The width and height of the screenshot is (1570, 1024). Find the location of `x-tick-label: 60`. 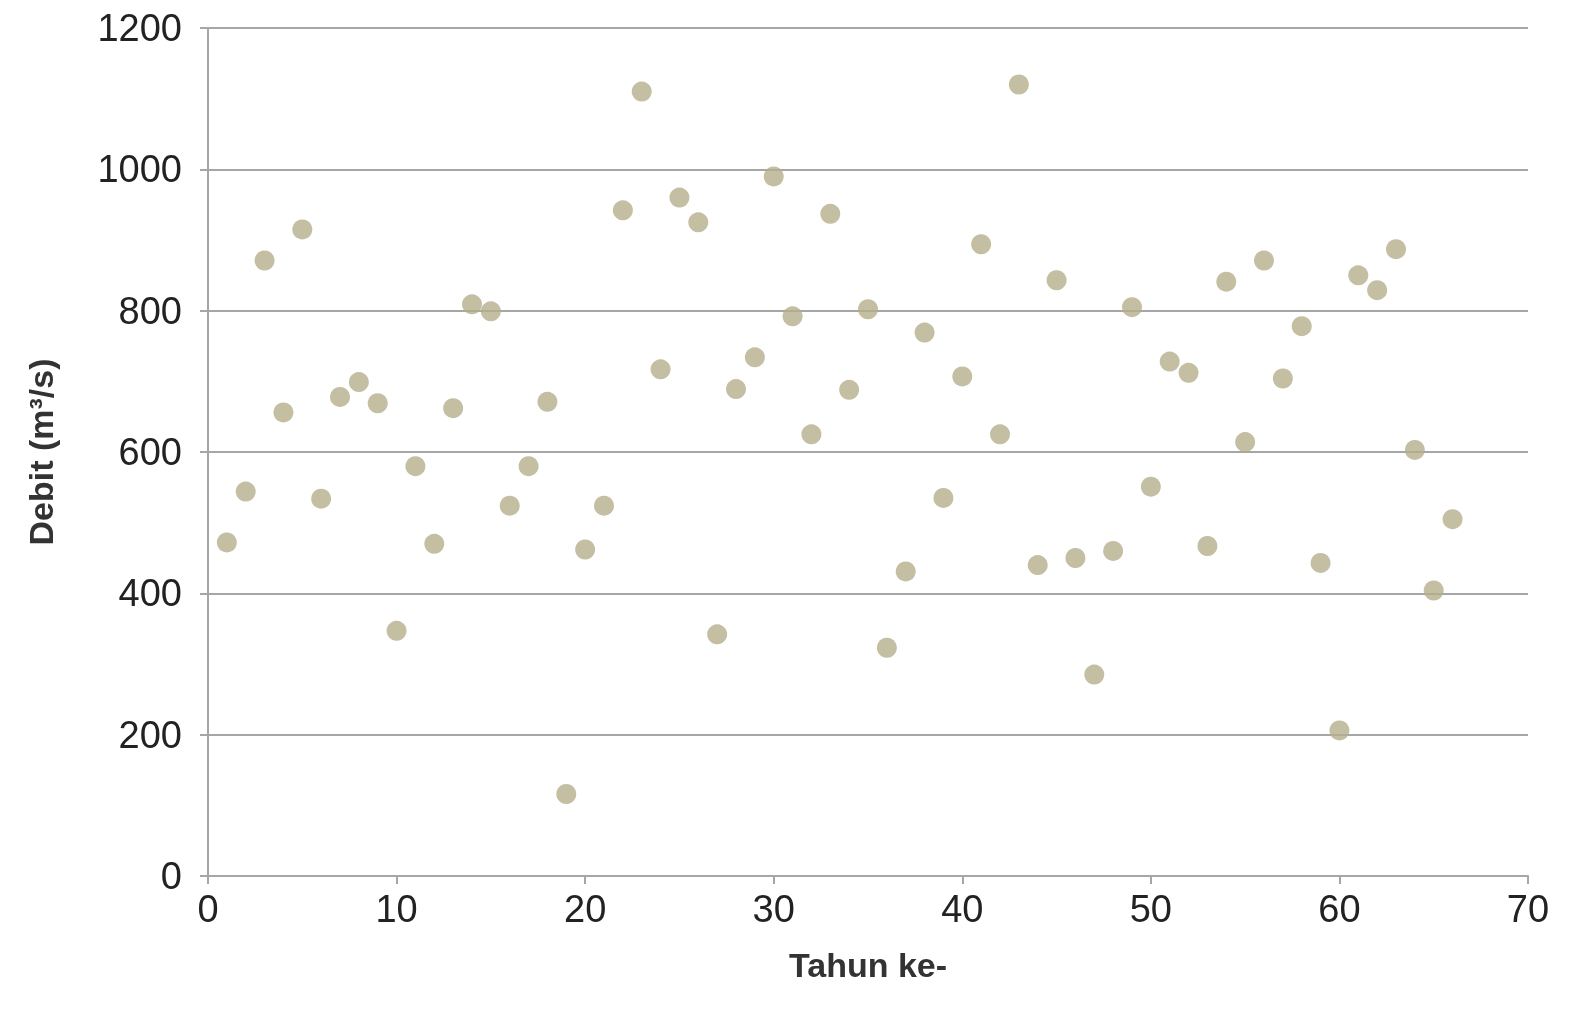

x-tick-label: 60 is located at coordinates (1339, 909).